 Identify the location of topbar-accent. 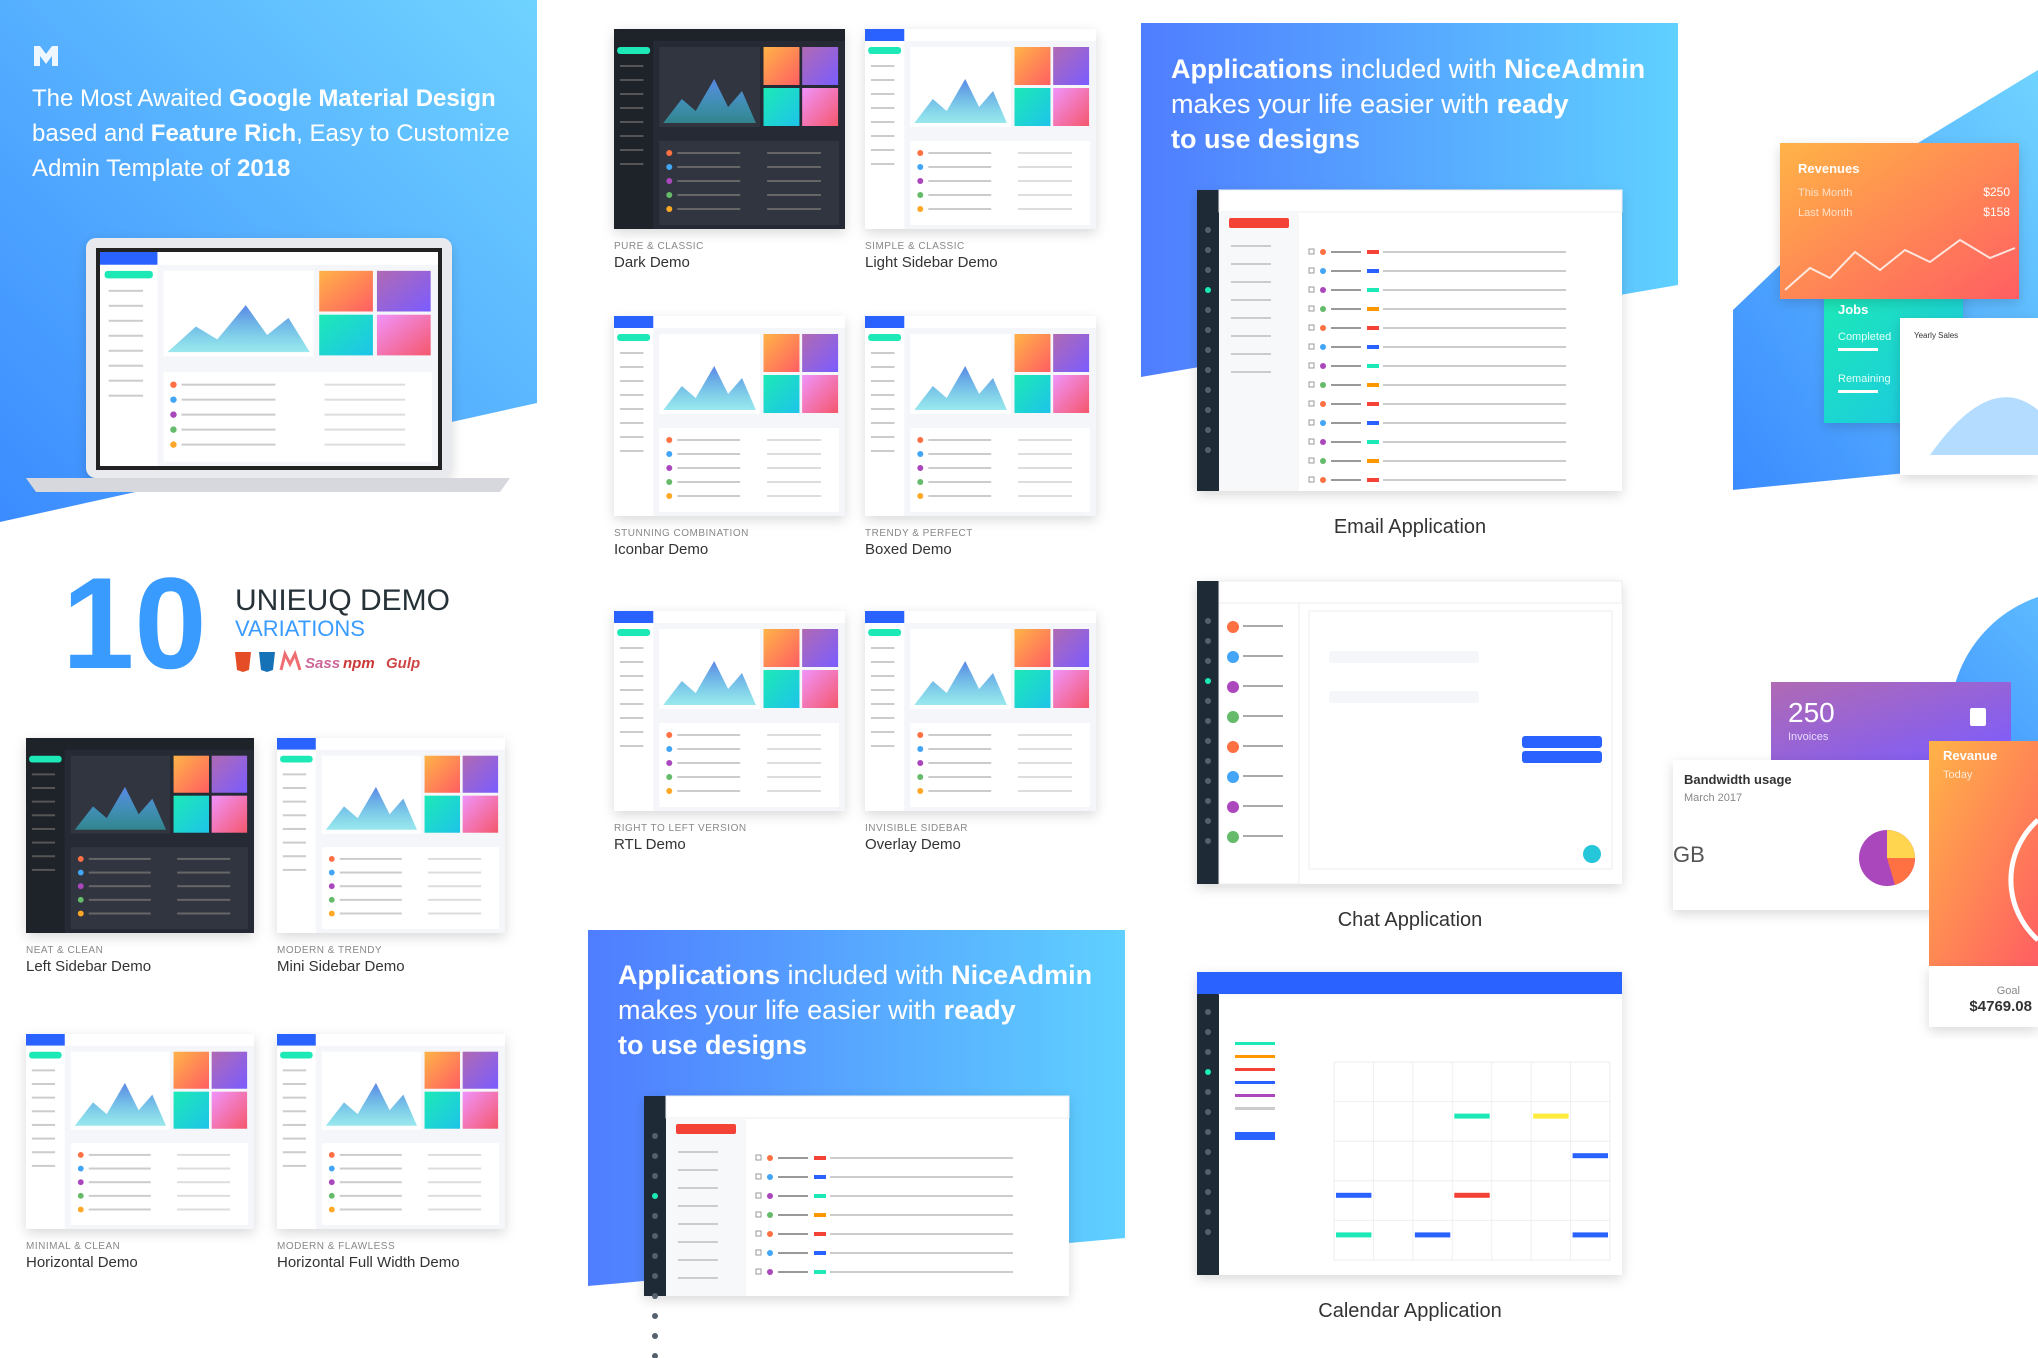
(885, 617).